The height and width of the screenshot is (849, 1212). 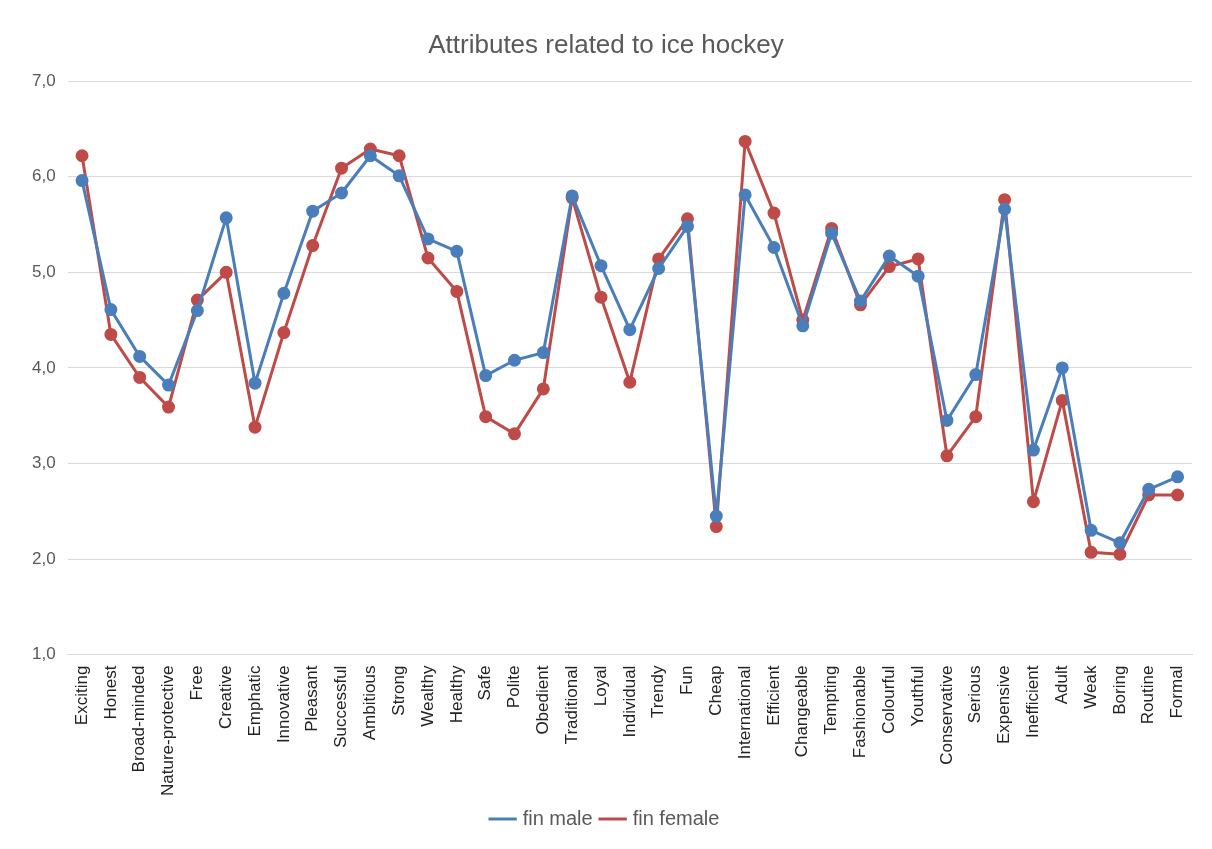 What do you see at coordinates (975, 694) in the screenshot?
I see `x-tick-label: Serious` at bounding box center [975, 694].